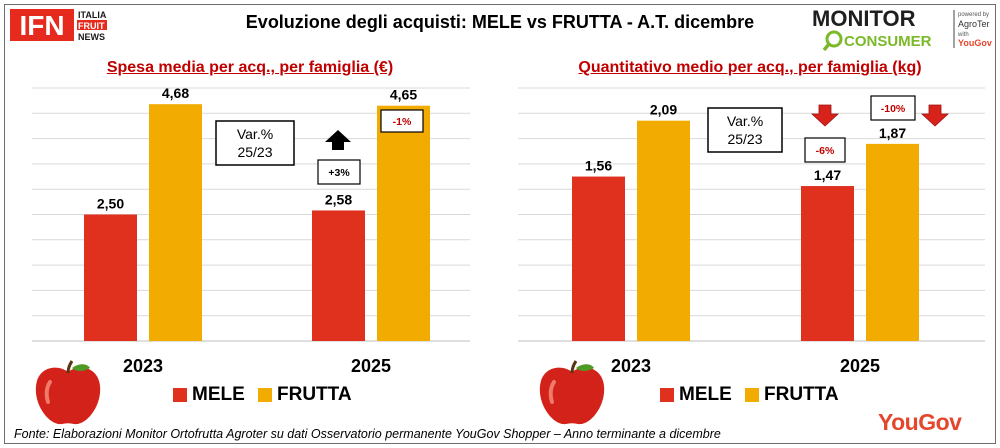  I want to click on var-box-line1-right: Var.%, so click(745, 121).